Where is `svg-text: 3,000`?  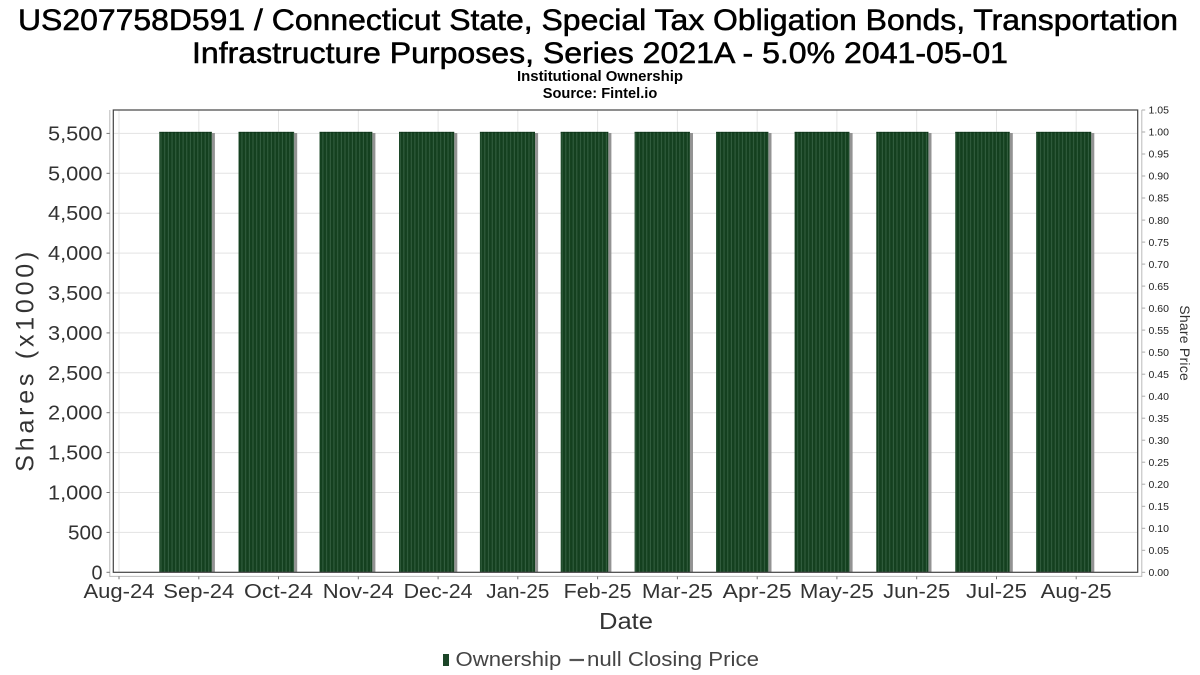 svg-text: 3,000 is located at coordinates (75, 334).